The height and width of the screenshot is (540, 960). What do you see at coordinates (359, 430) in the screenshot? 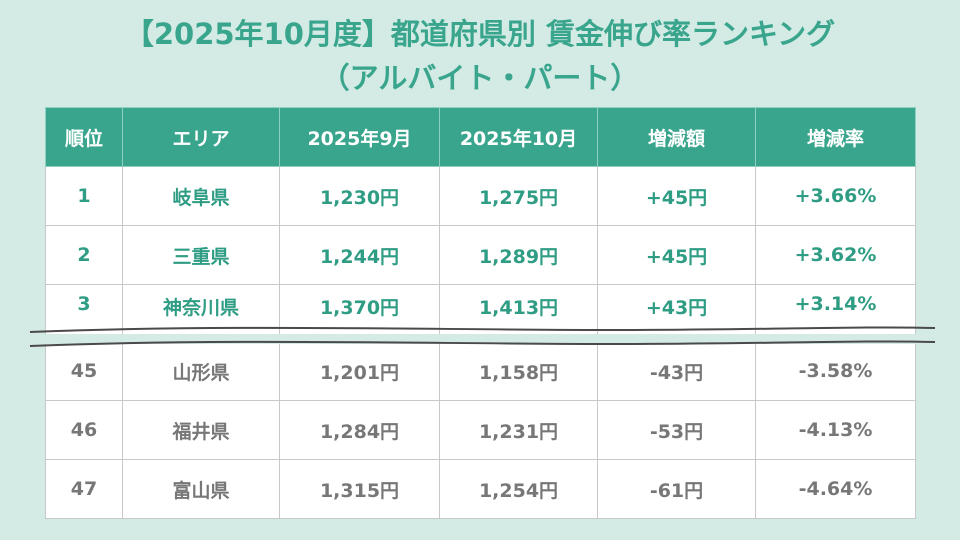
I see `cell-sep: 1,284円` at bounding box center [359, 430].